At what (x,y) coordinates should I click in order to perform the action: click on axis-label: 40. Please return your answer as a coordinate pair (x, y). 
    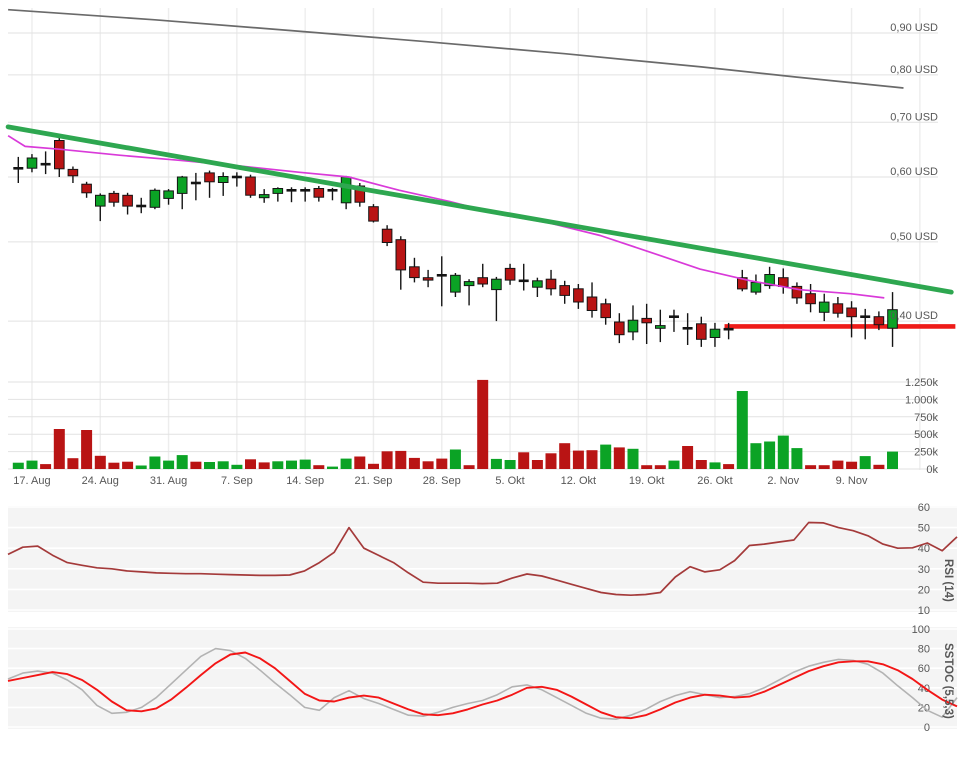
    Looking at the image, I should click on (924, 549).